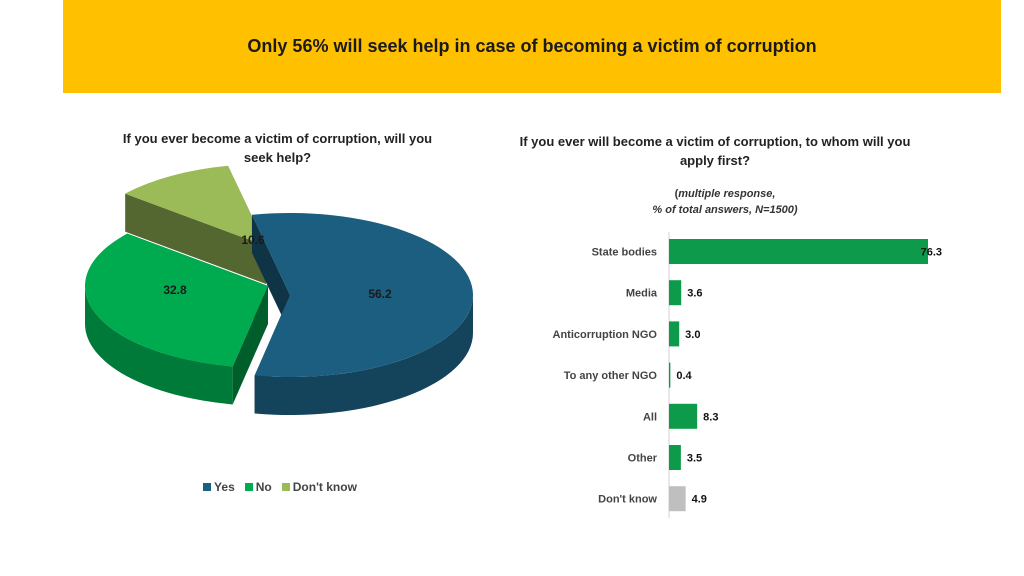 The height and width of the screenshot is (576, 1024). Describe the element at coordinates (380, 294) in the screenshot. I see `pie-data-label-yes: 56.2` at that location.